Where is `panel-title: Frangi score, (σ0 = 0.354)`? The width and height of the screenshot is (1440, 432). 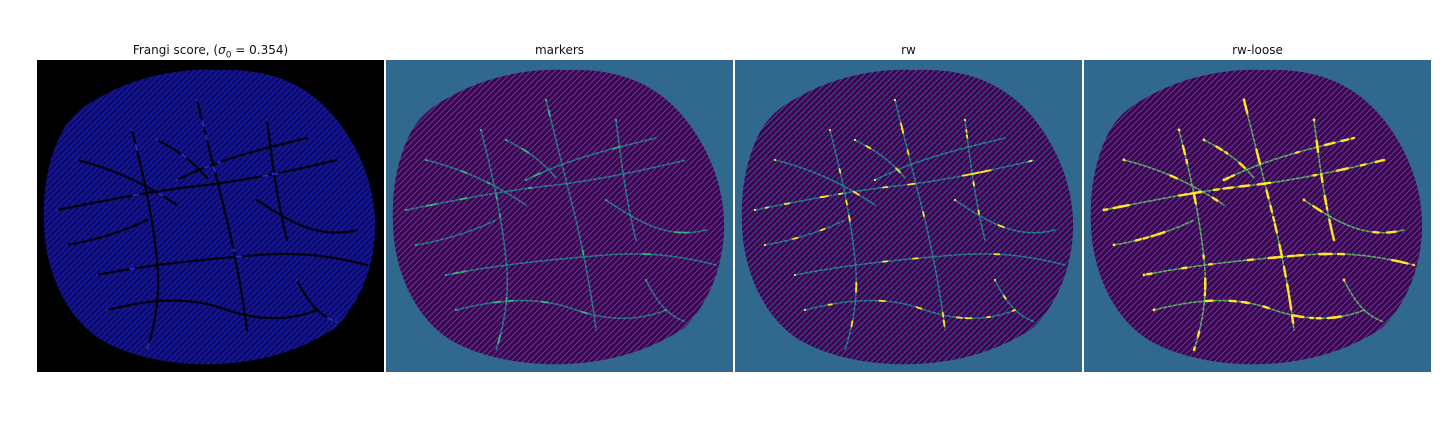 panel-title: Frangi score, (σ0 = 0.354) is located at coordinates (210, 50).